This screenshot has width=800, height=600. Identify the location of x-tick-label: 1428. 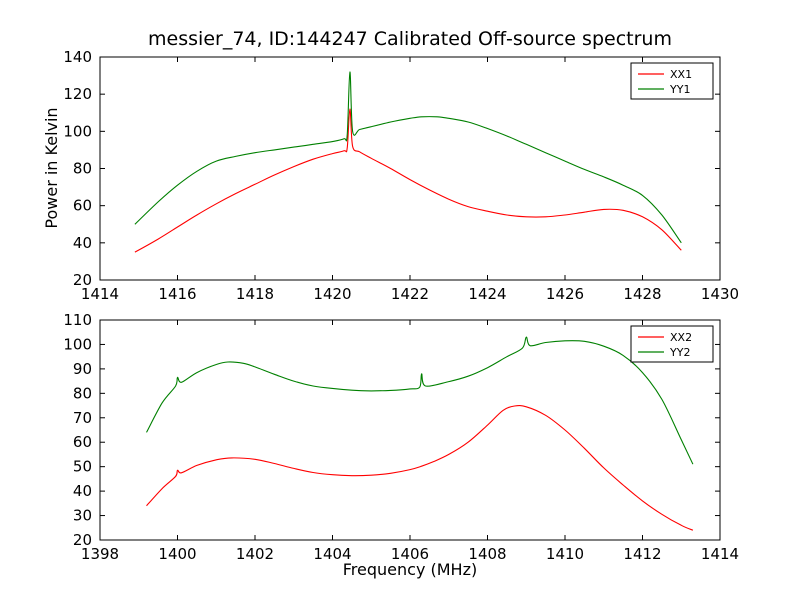
(642, 294).